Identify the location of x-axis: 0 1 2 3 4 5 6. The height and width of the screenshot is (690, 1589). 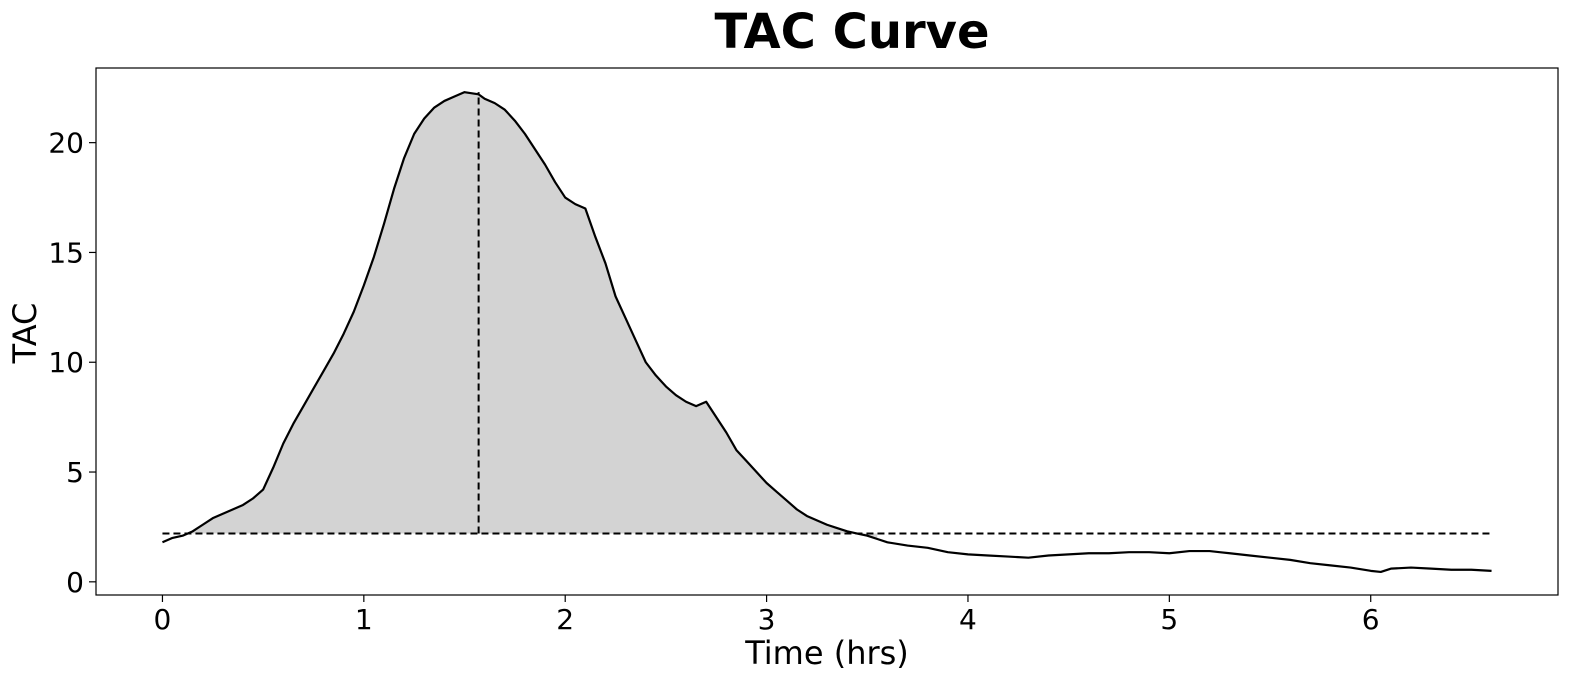
(767, 615).